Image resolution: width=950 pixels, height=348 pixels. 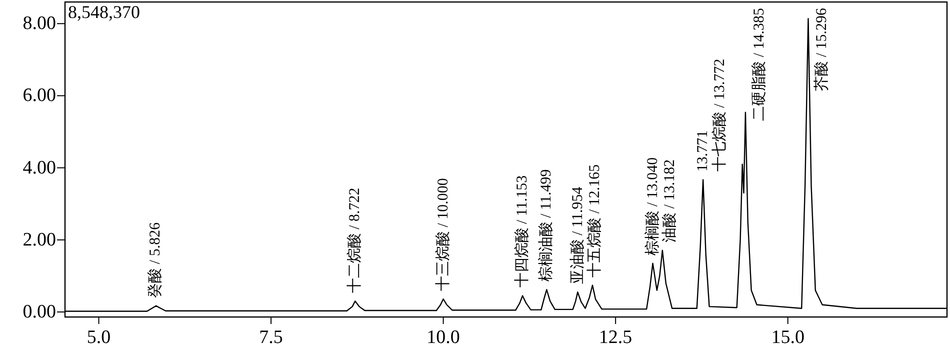 What do you see at coordinates (355, 241) in the screenshot?
I see `annotation: 十二烷酸 / 8.722` at bounding box center [355, 241].